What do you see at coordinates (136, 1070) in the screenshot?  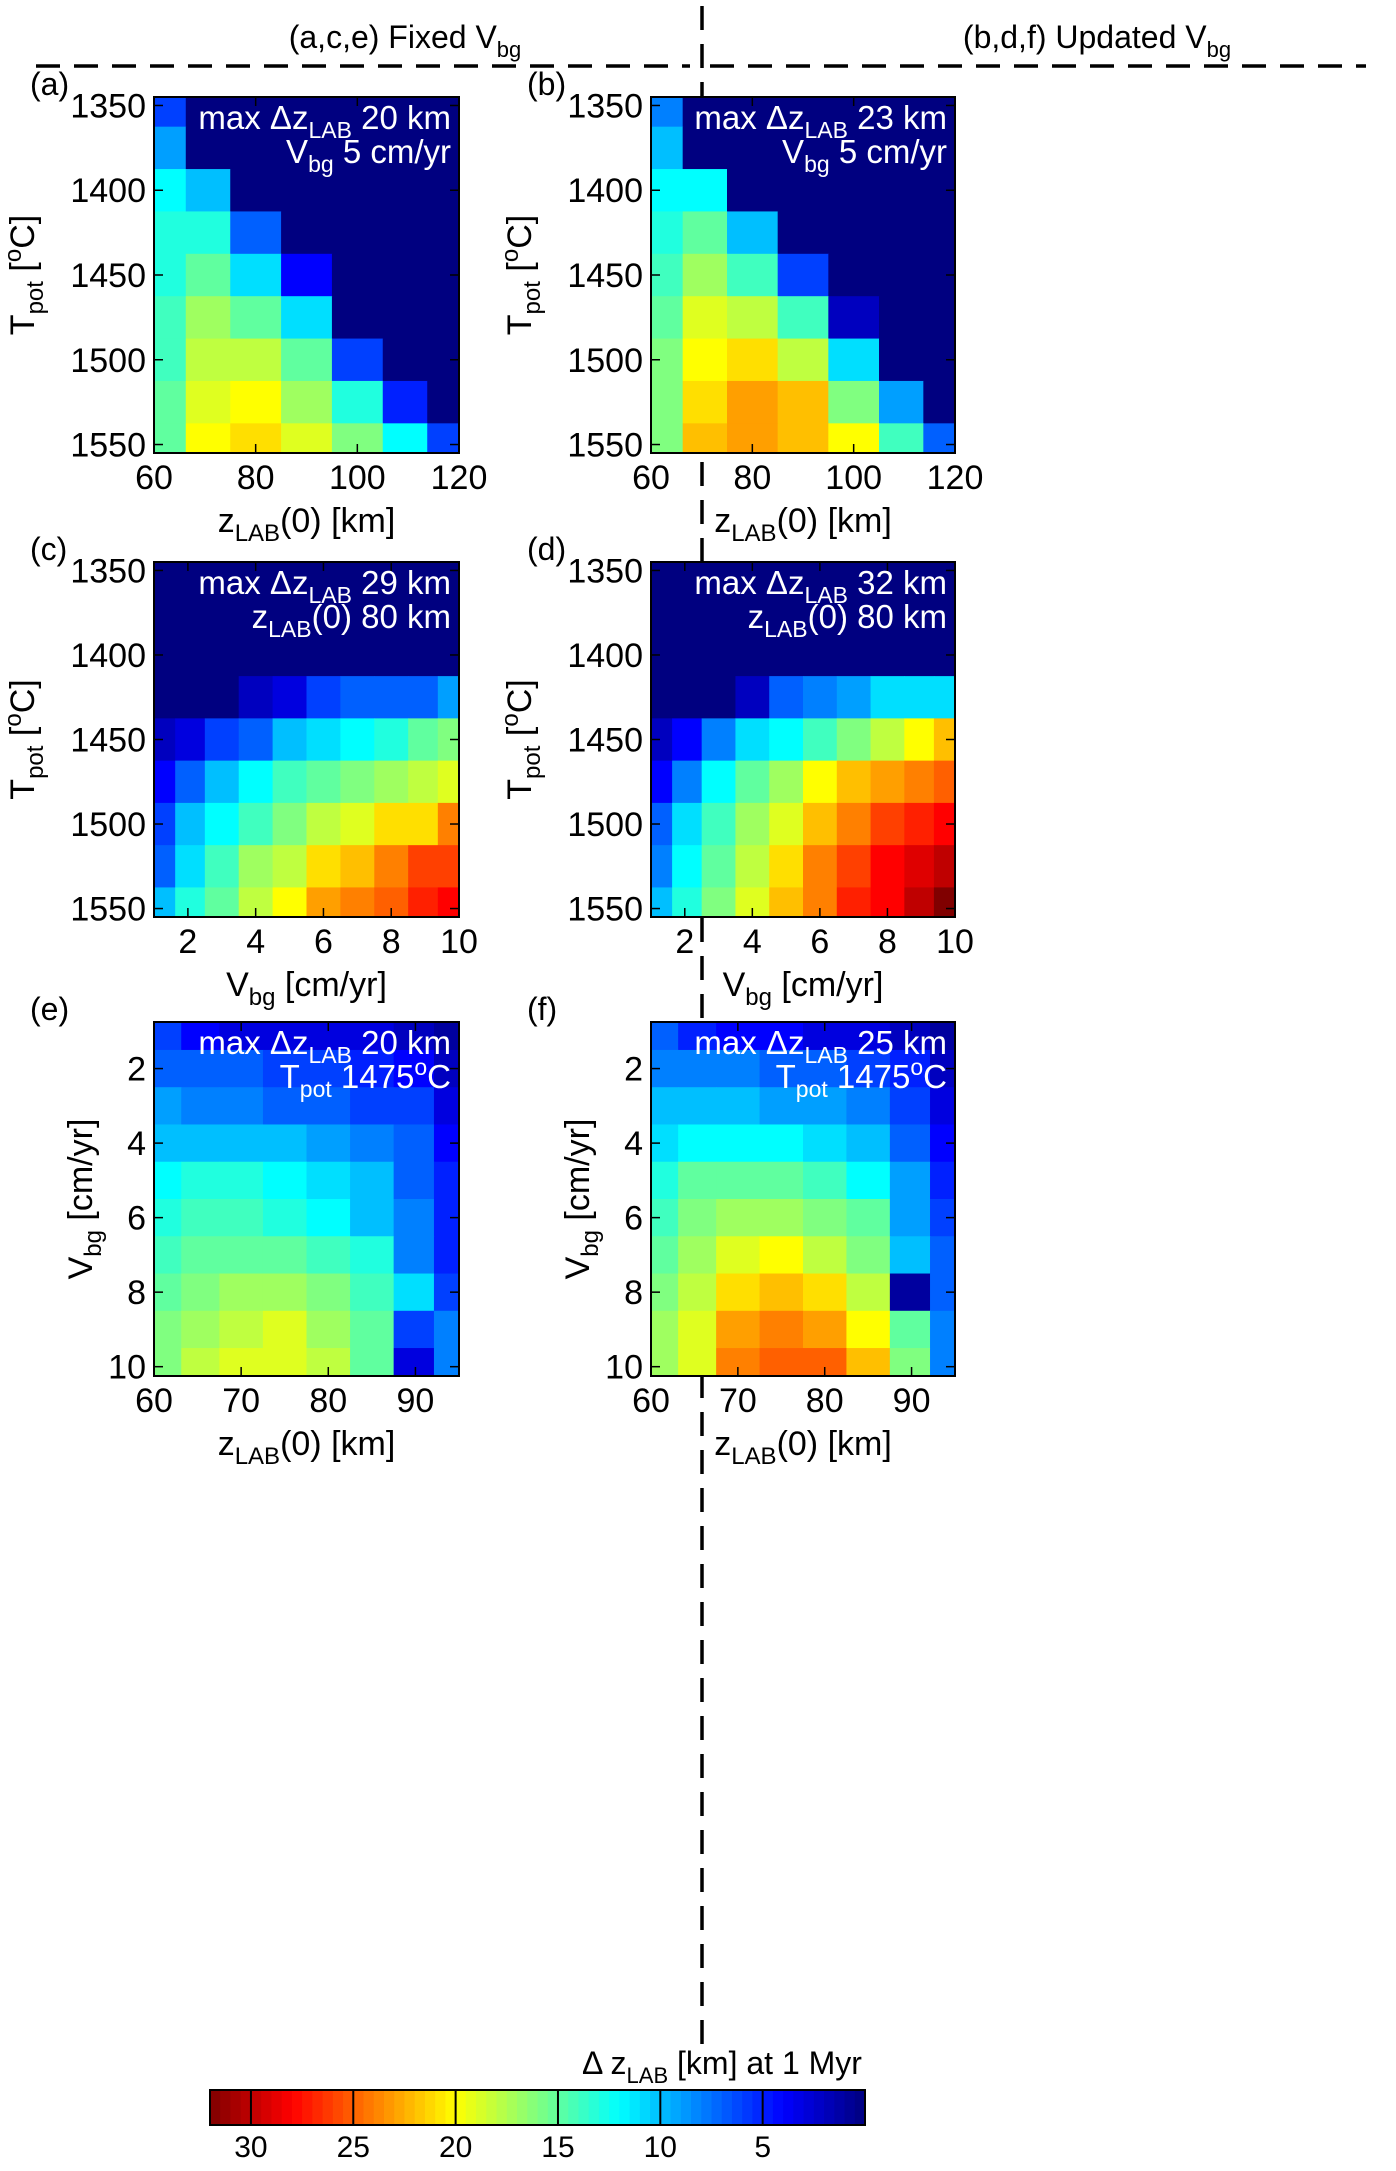 I see `y-tick-label: 2` at bounding box center [136, 1070].